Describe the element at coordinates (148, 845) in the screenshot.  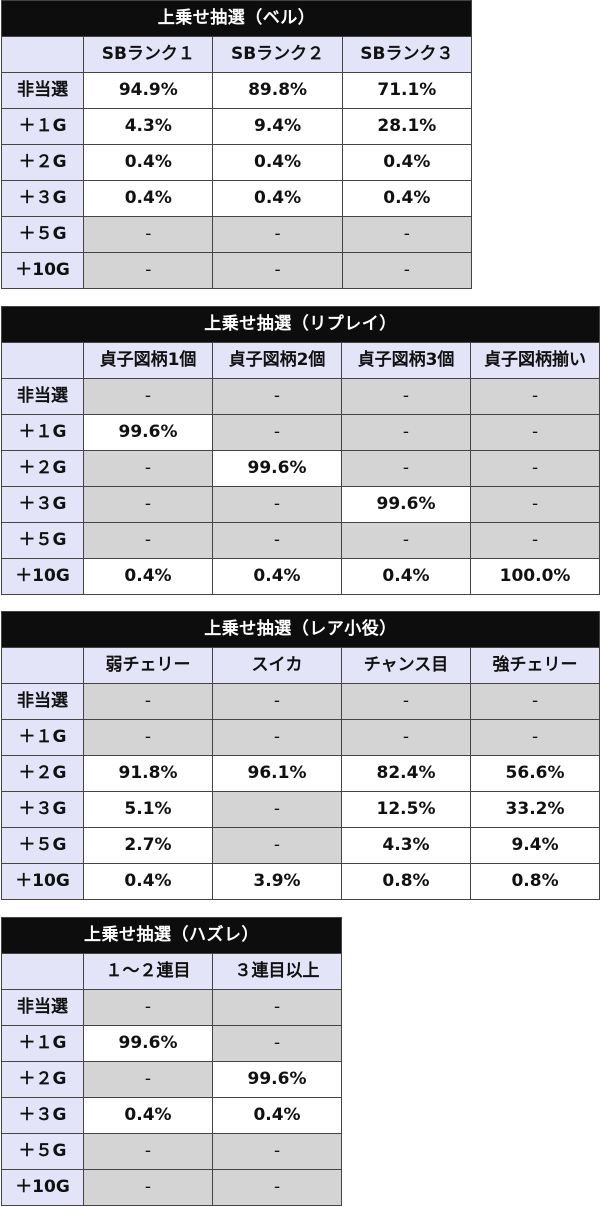
I see `value-cell: 2.7%` at that location.